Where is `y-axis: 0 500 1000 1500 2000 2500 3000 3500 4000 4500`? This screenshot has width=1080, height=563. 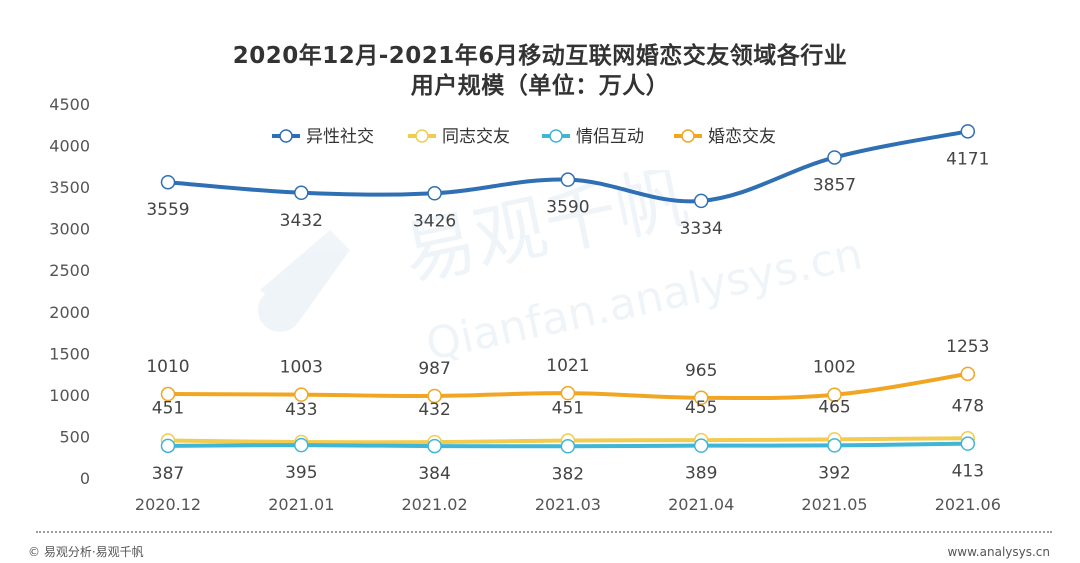 y-axis: 0 500 1000 1500 2000 2500 3000 3500 4000 4500 is located at coordinates (69, 291).